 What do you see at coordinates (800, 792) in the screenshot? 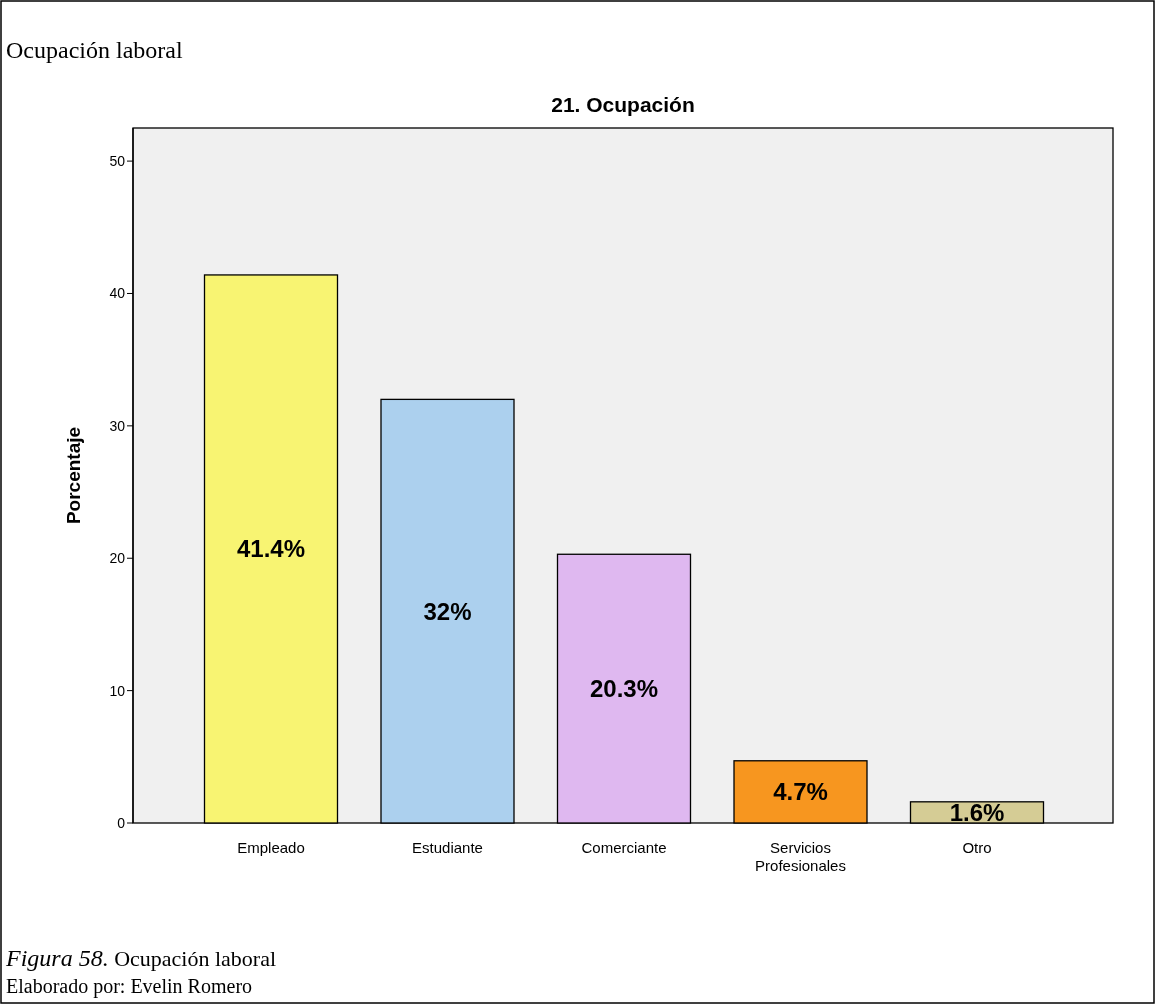
I see `data-label: 4.7%` at bounding box center [800, 792].